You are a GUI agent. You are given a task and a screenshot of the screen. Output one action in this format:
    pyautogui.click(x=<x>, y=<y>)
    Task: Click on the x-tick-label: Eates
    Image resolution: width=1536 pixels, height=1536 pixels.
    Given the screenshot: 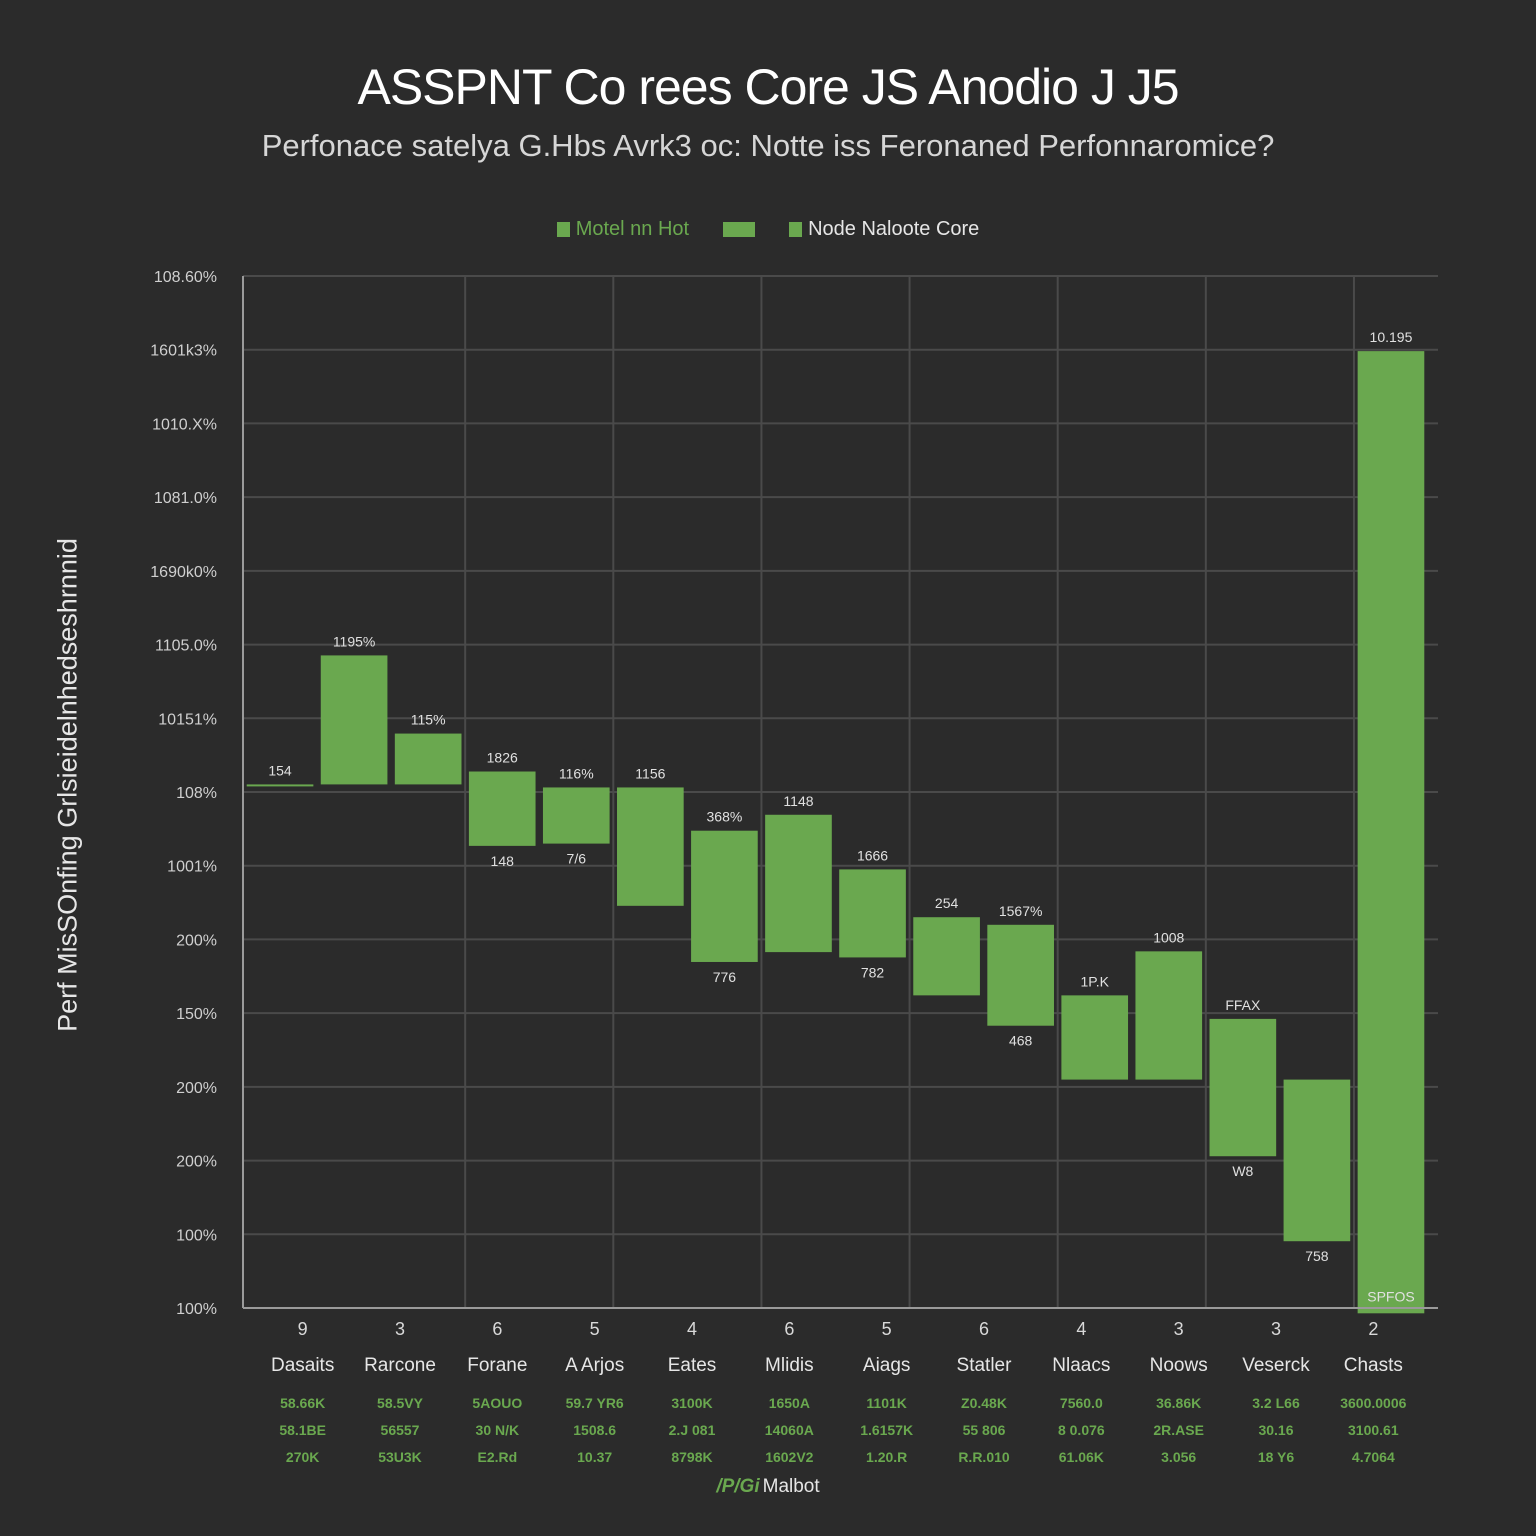 What is the action you would take?
    pyautogui.click(x=692, y=1365)
    